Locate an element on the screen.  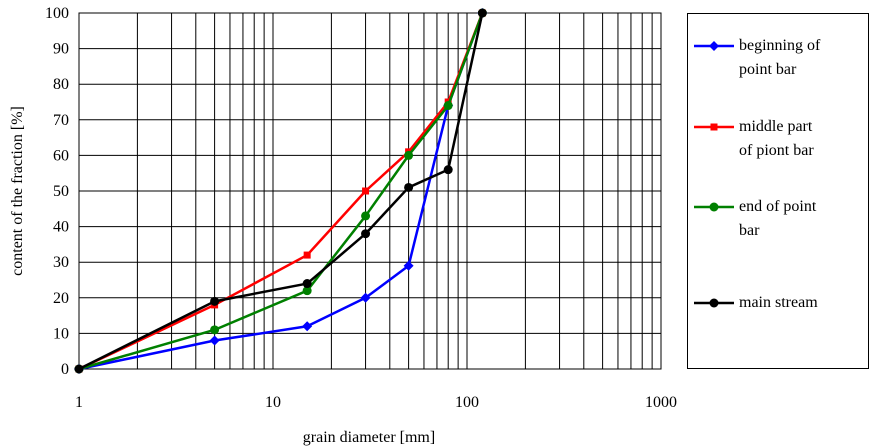
y-tick-label: 0 is located at coordinates (65, 369).